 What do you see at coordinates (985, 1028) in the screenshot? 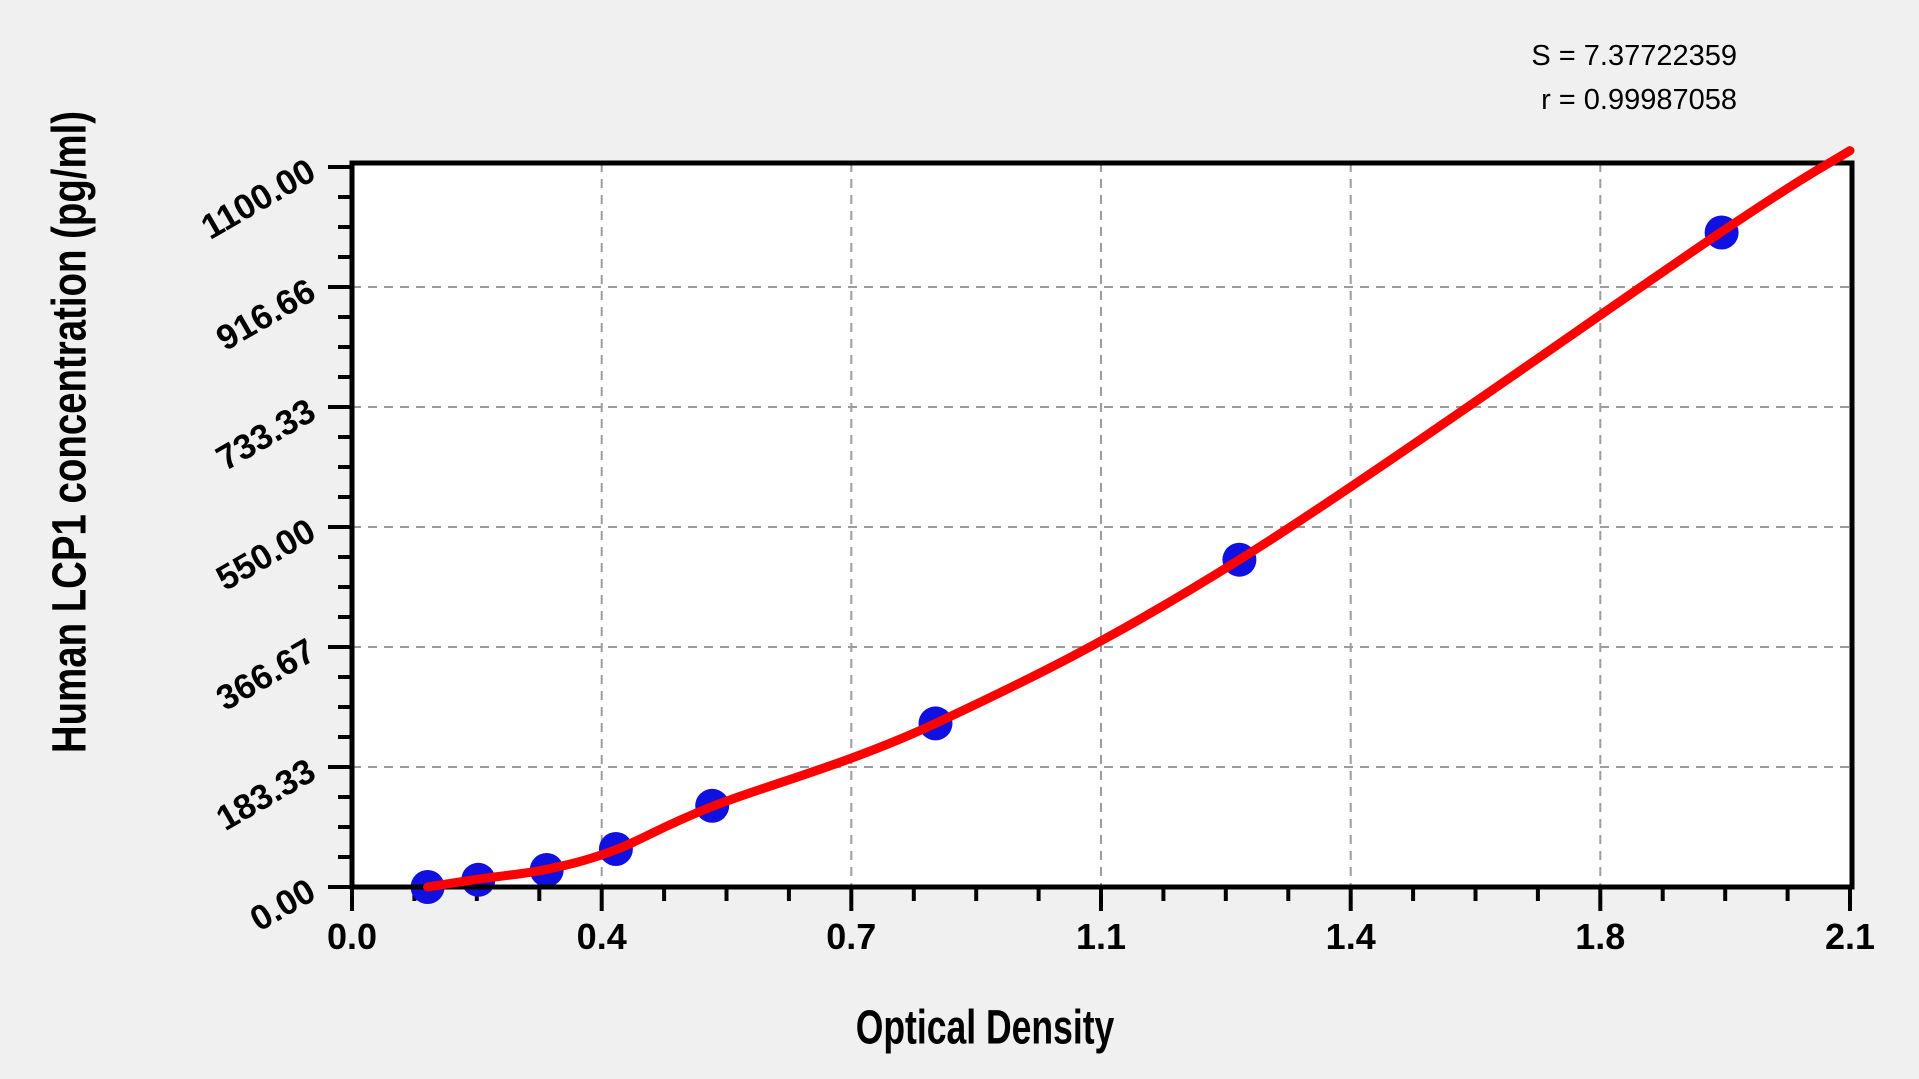
I see `x-axis-title: Optical Density` at bounding box center [985, 1028].